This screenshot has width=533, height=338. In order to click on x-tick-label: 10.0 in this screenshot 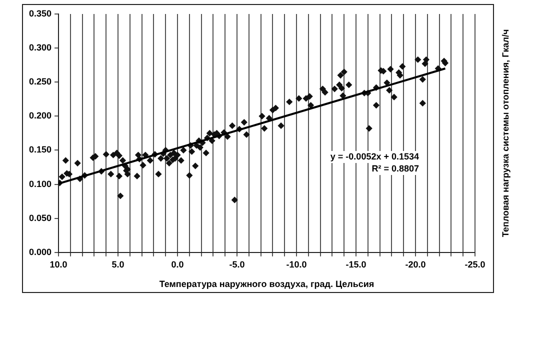, I will do `click(59, 264)`.